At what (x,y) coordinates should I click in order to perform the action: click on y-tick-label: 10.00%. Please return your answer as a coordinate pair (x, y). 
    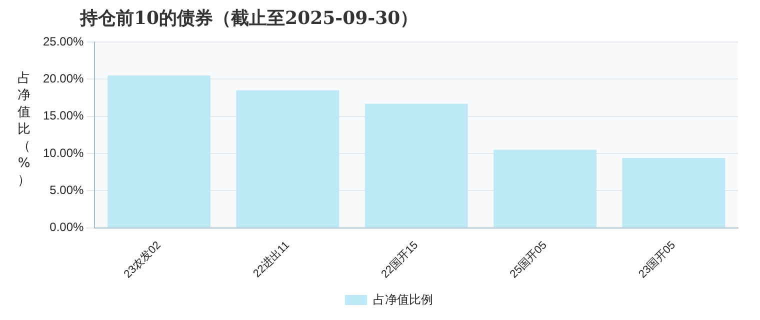
    Looking at the image, I should click on (63, 153).